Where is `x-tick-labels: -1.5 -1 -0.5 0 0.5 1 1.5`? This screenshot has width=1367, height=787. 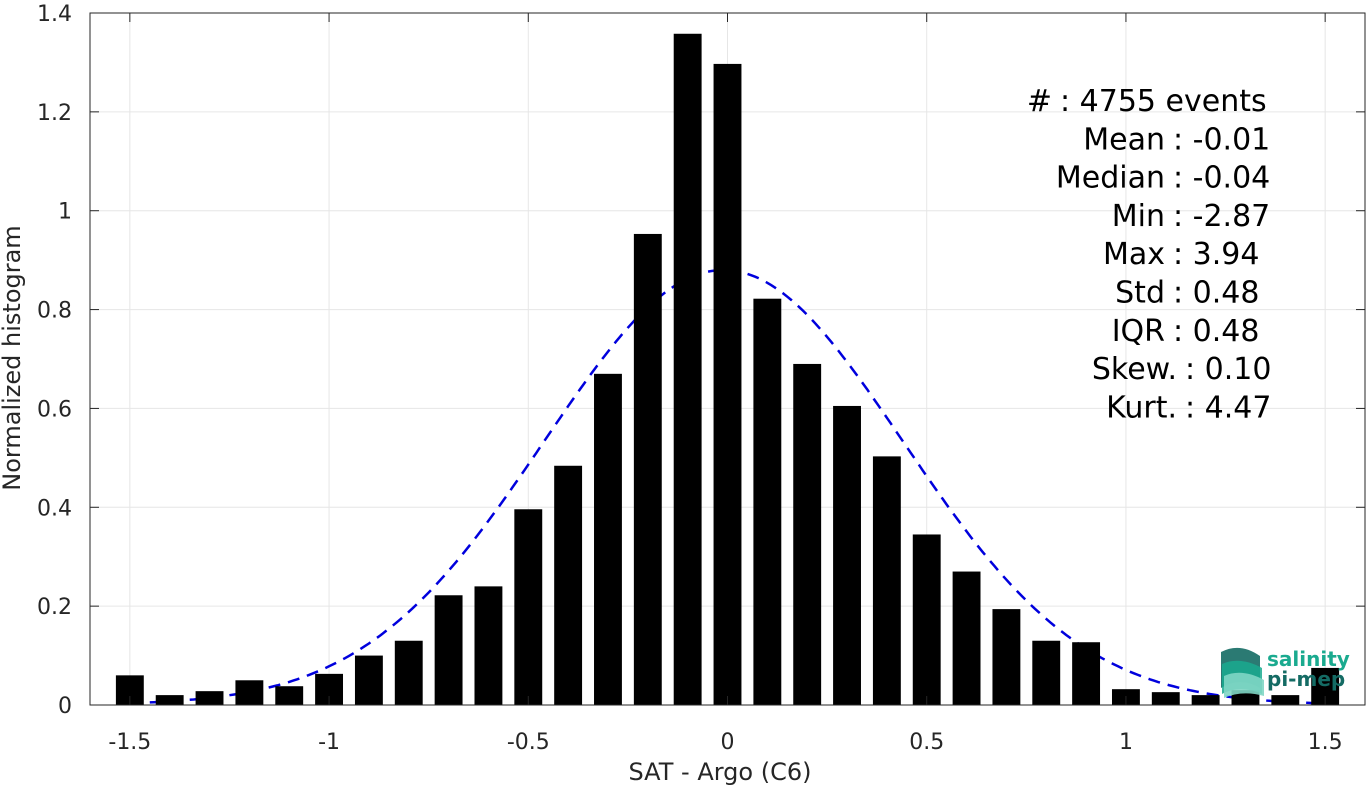
x-tick-labels: -1.5 -1 -0.5 0 0.5 1 1.5 is located at coordinates (725, 742).